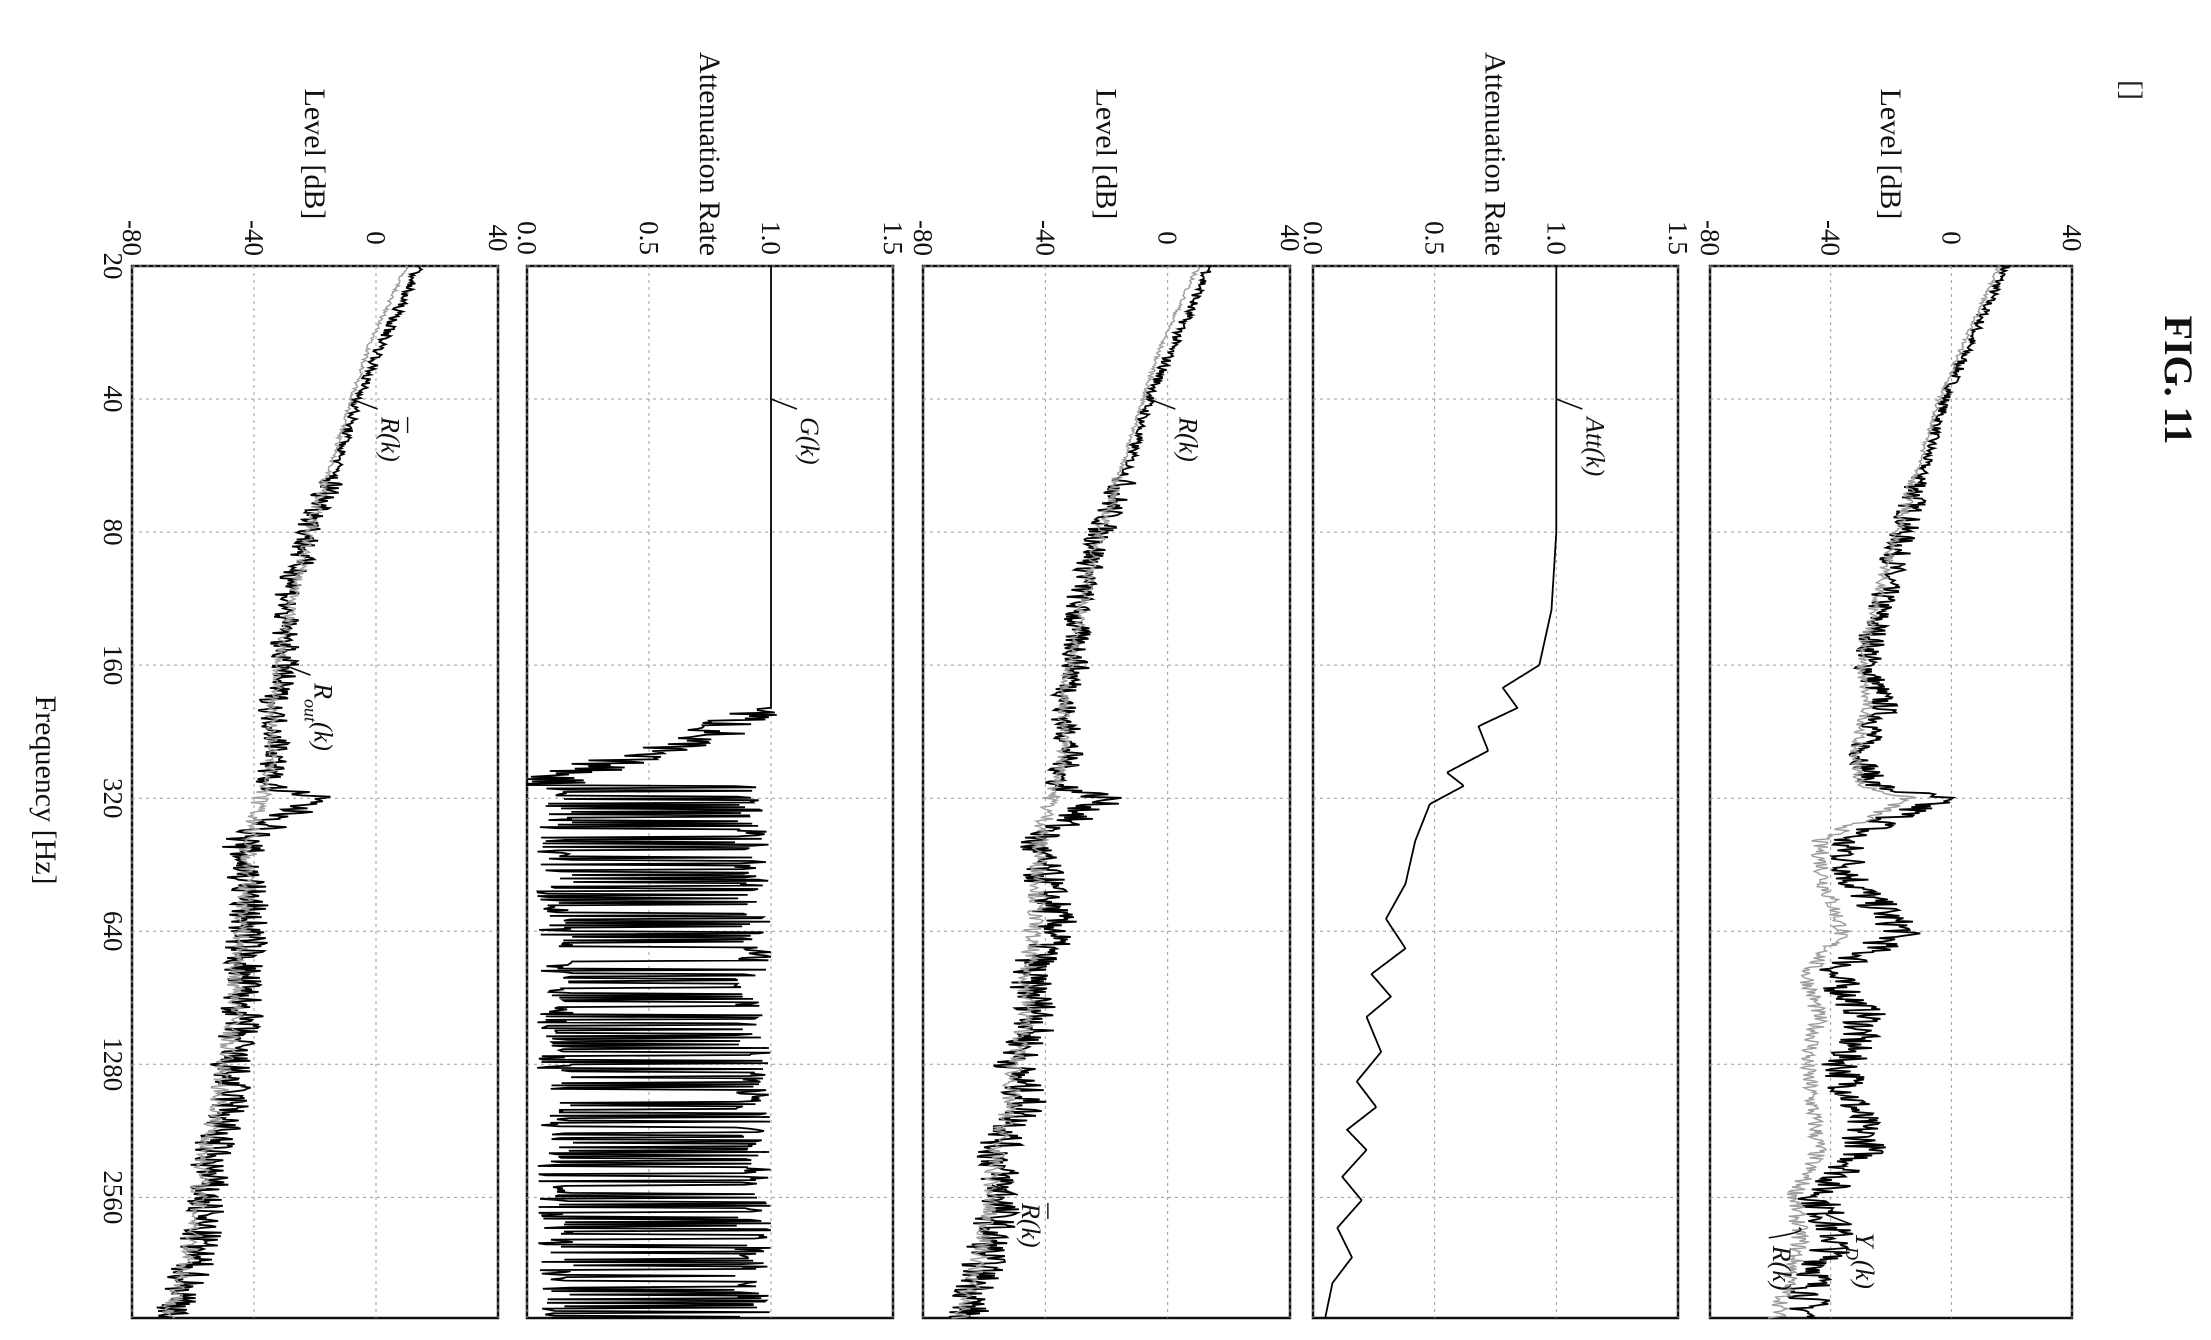 This screenshot has height=1340, width=2211. What do you see at coordinates (1860, 1261) in the screenshot?
I see `curve-label: YD(k)` at bounding box center [1860, 1261].